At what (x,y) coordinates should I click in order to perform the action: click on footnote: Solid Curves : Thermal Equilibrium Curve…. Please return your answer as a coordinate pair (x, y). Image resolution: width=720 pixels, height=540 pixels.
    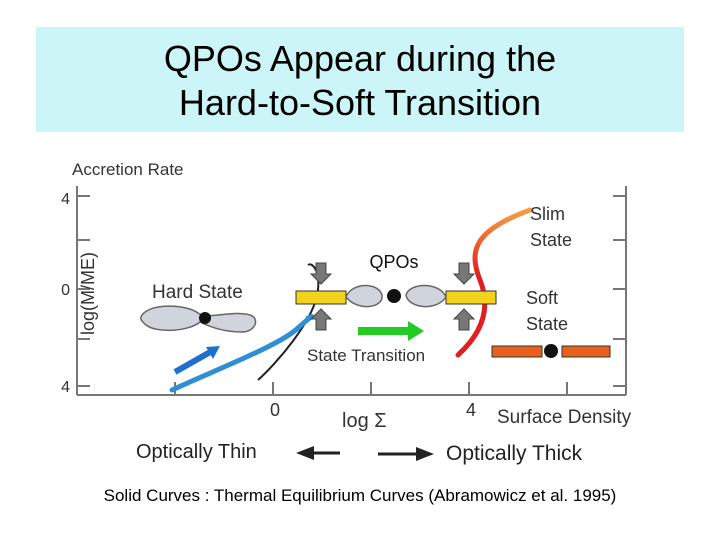
    Looking at the image, I should click on (360, 495).